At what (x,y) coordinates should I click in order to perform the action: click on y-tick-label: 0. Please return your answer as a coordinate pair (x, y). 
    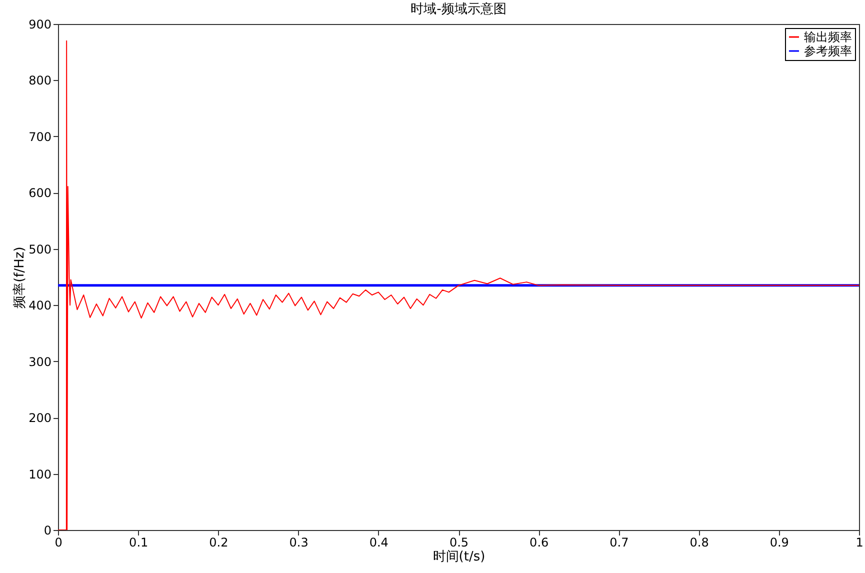
    Looking at the image, I should click on (48, 531).